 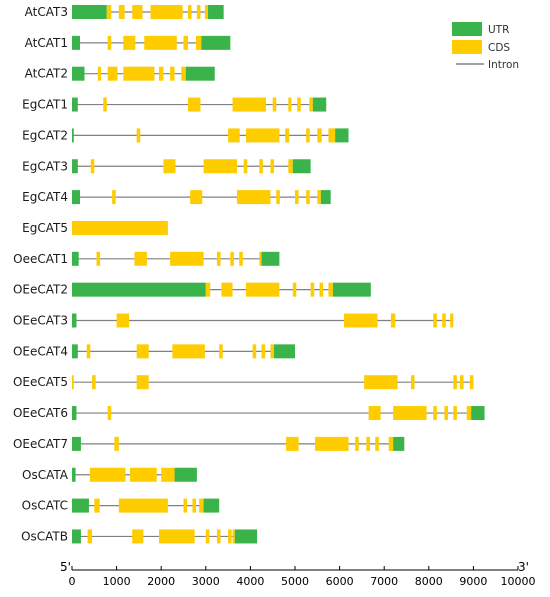 I want to click on gene-row: AtCAT1, so click(x=128, y=42).